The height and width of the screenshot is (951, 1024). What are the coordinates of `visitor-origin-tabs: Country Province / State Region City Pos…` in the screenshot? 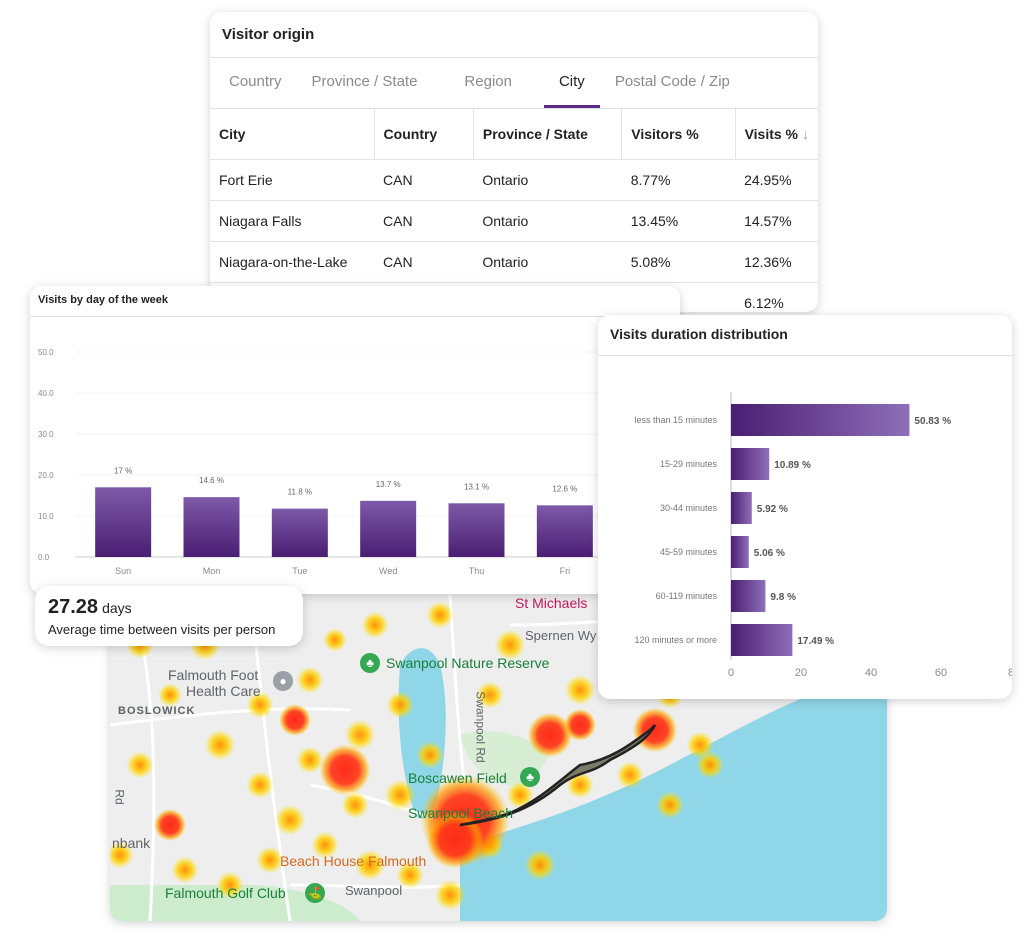 It's located at (514, 83).